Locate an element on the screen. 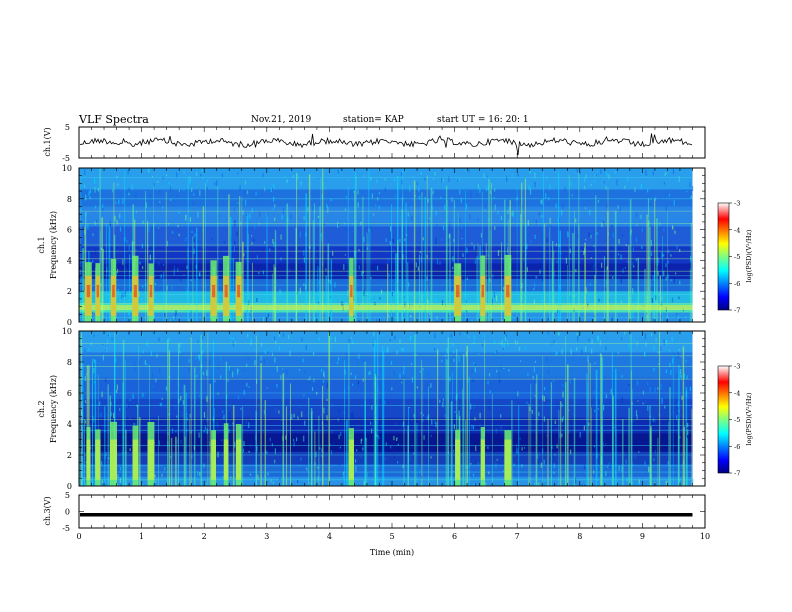  spectrogram-burst-core is located at coordinates (226, 459).